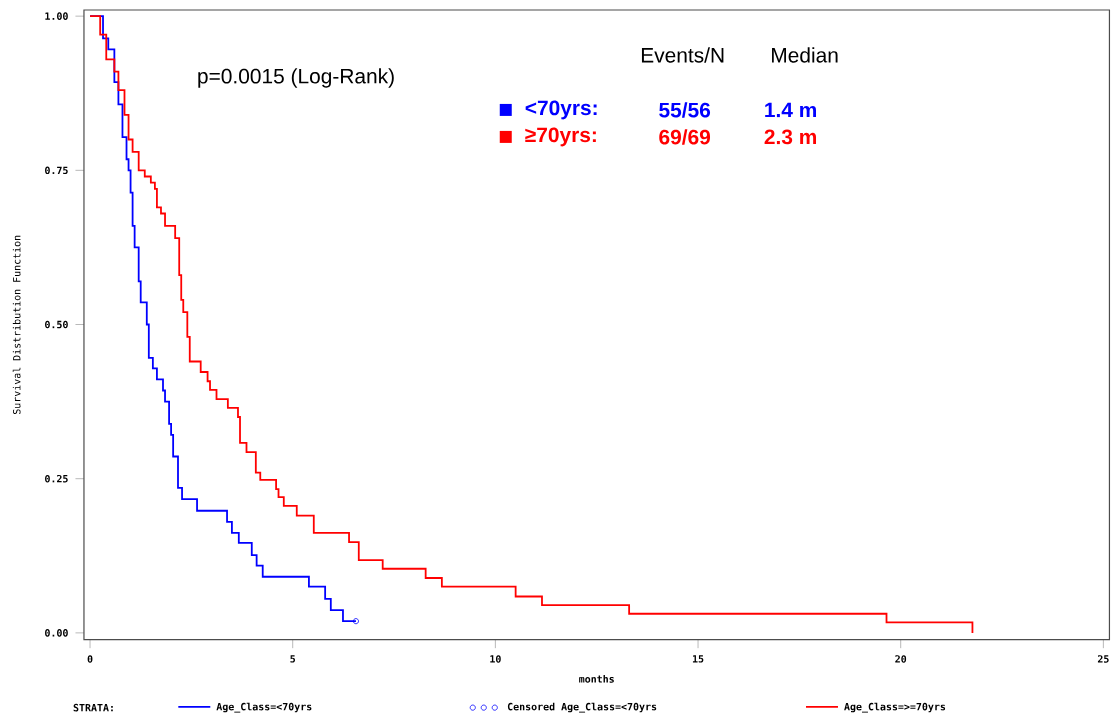  What do you see at coordinates (16, 325) in the screenshot?
I see `y-axis-title: Survival Distribution Function` at bounding box center [16, 325].